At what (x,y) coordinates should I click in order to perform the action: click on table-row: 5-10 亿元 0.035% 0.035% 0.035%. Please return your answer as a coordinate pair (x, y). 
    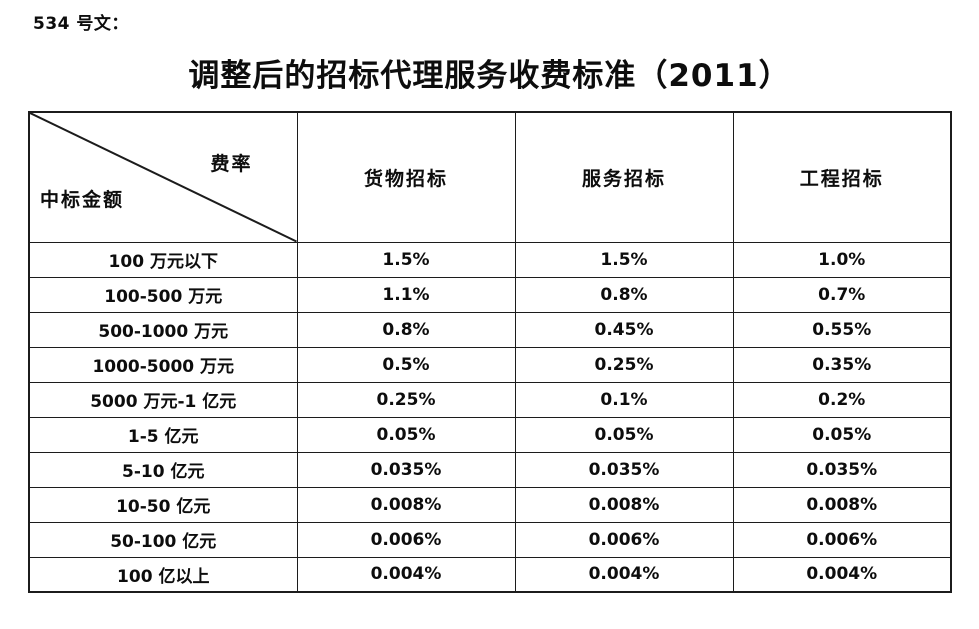
    Looking at the image, I should click on (490, 469).